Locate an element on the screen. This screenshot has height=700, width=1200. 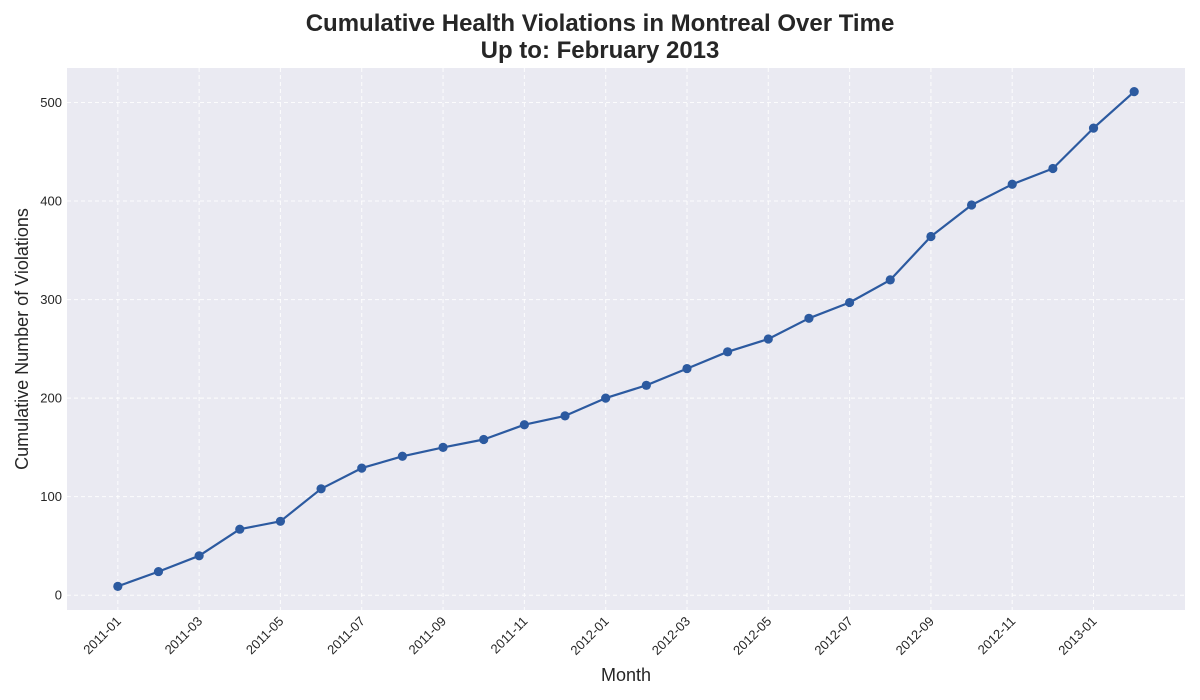
x-axis-label: Month is located at coordinates (626, 675).